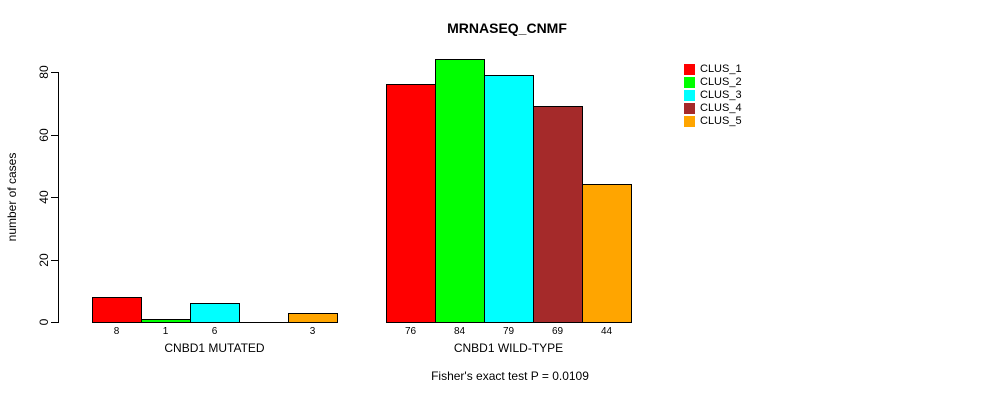 This screenshot has width=990, height=400. What do you see at coordinates (116, 331) in the screenshot?
I see `bar-value-label: 8` at bounding box center [116, 331].